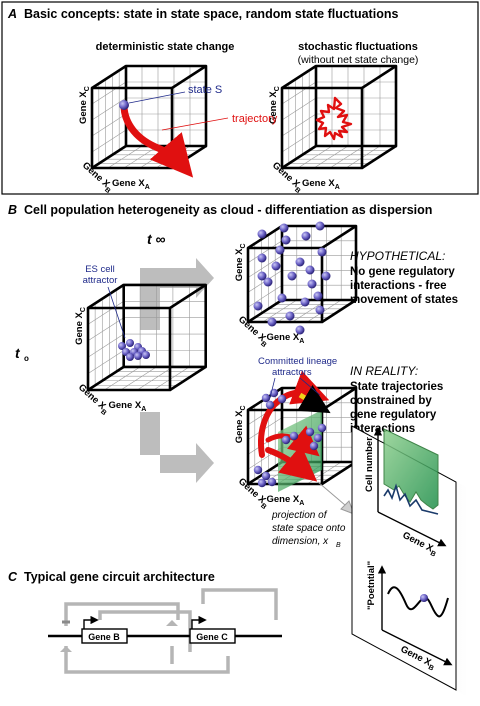 The image size is (480, 706). I want to click on cell-number-label: Cell number, so click(369, 464).